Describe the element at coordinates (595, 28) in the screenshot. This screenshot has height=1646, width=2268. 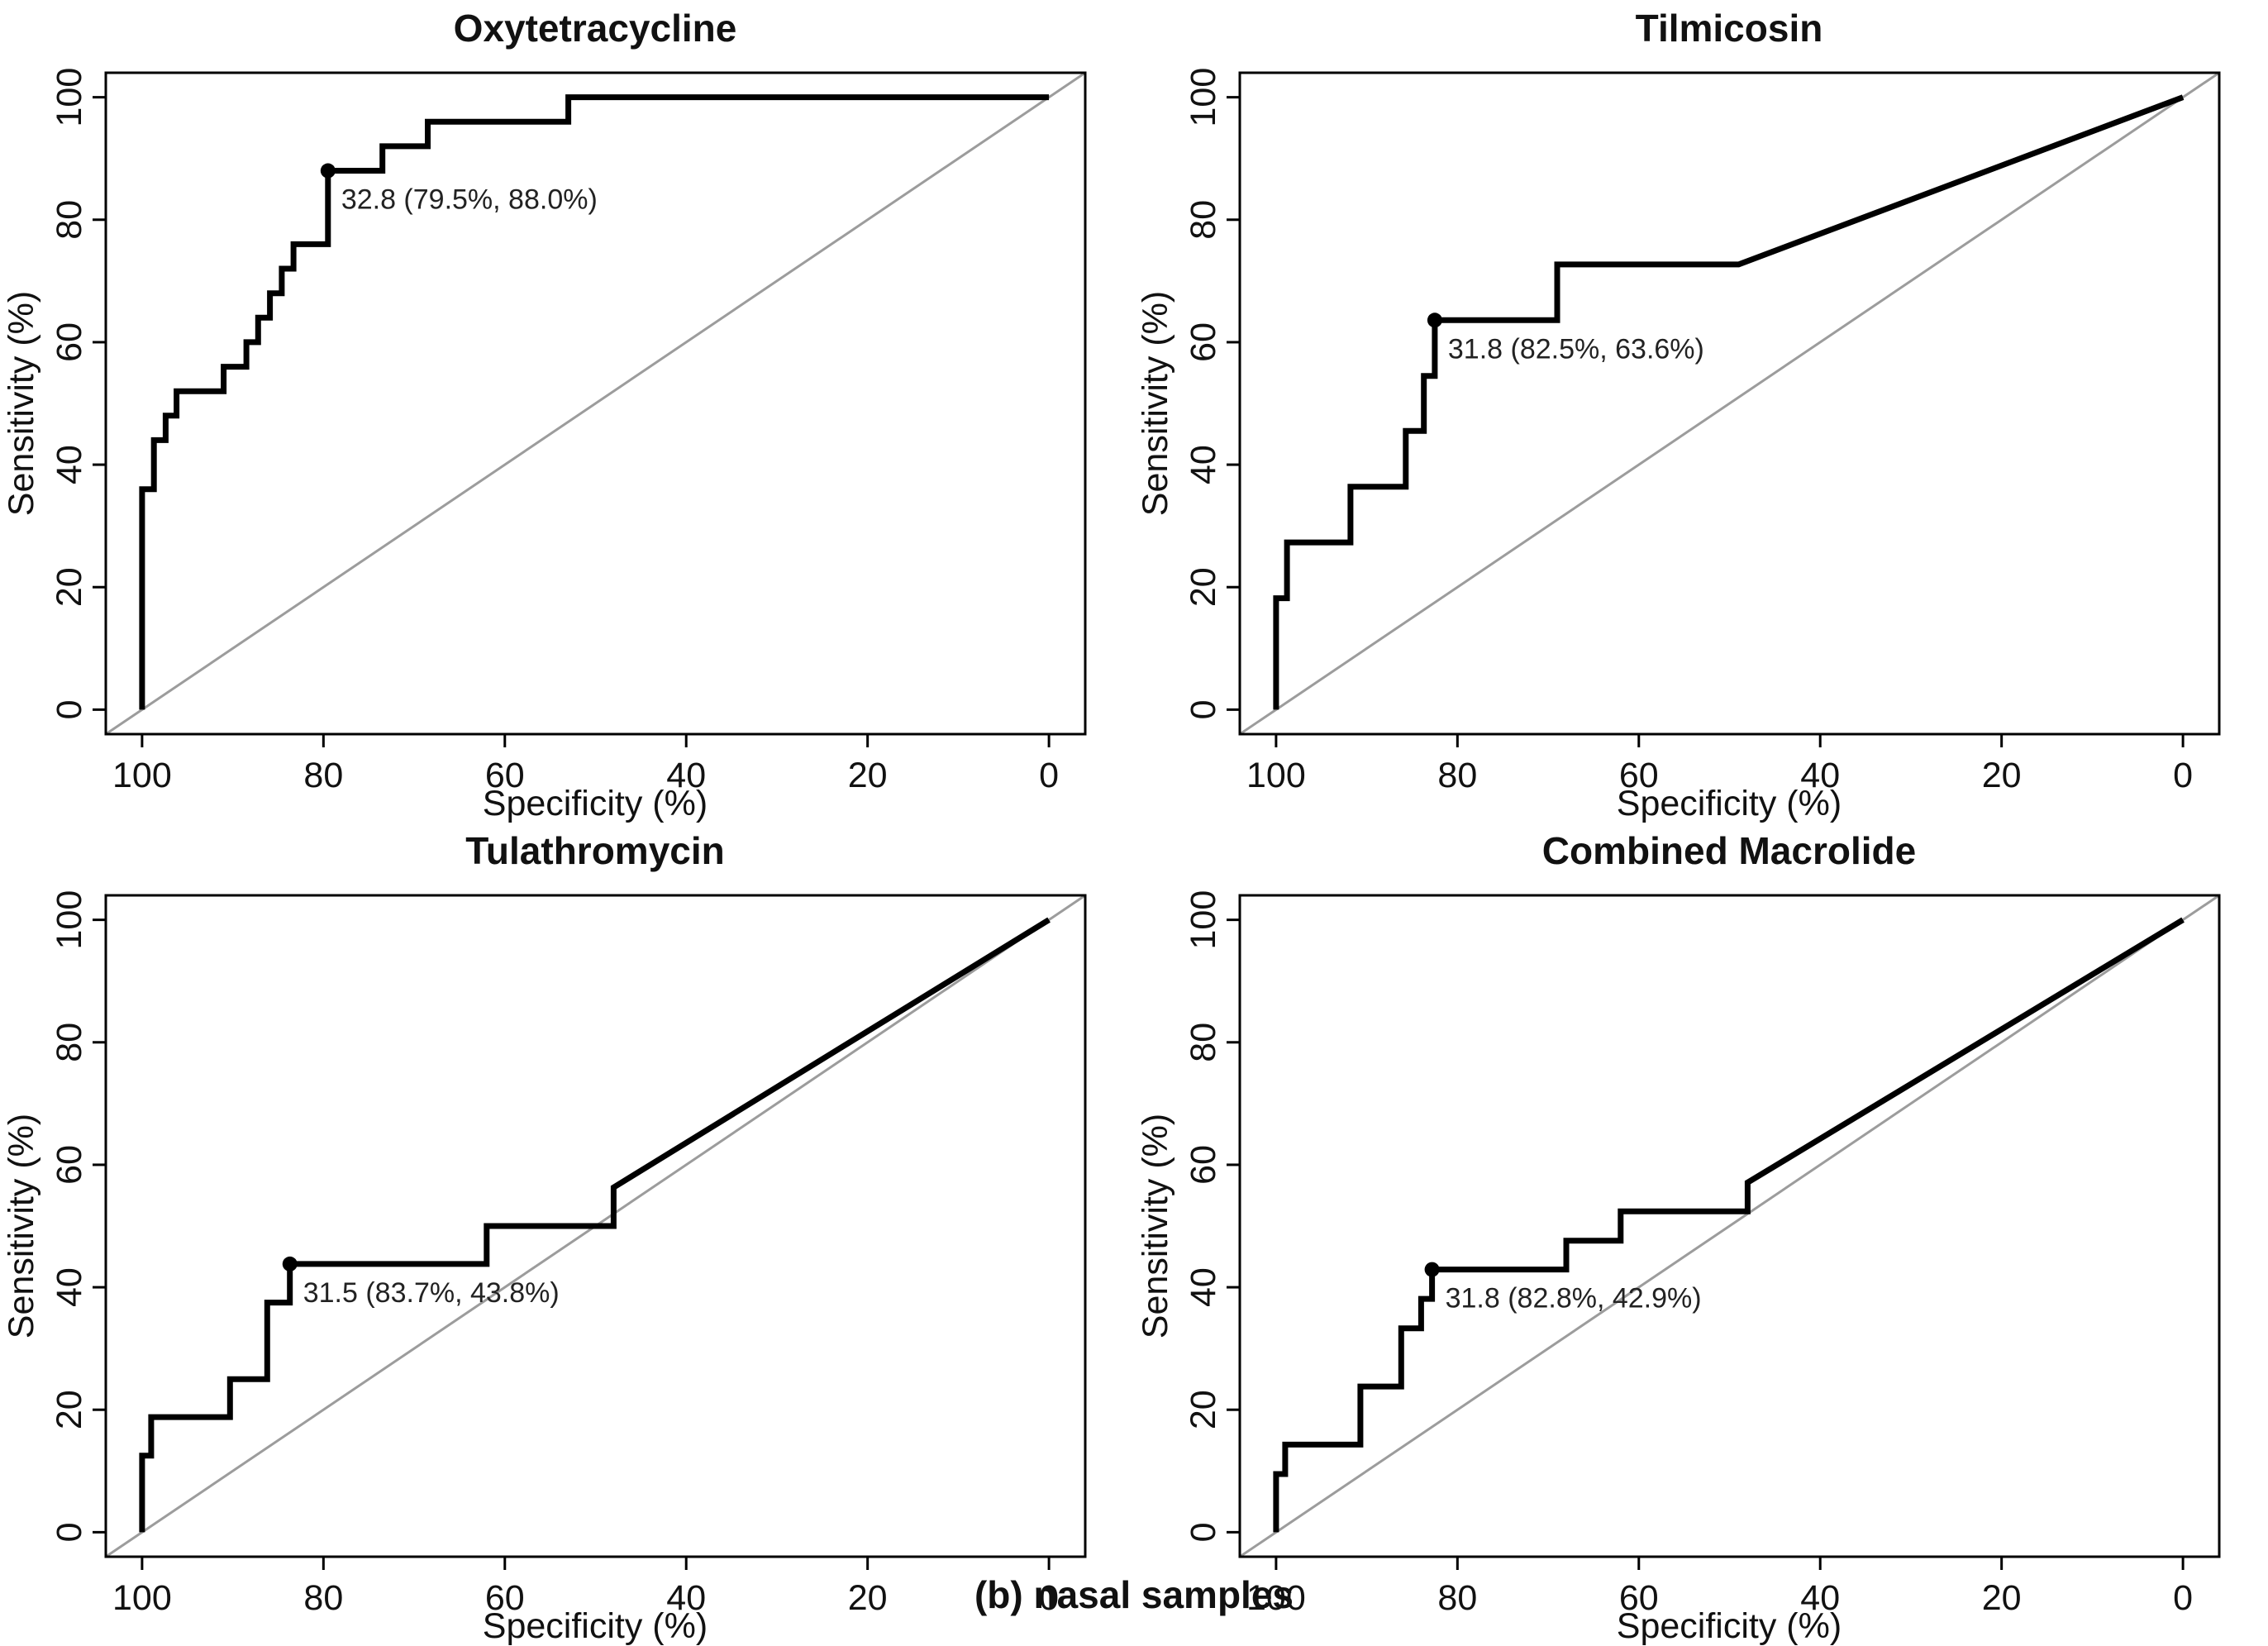
I see `chart-title: Oxytetracycline` at that location.